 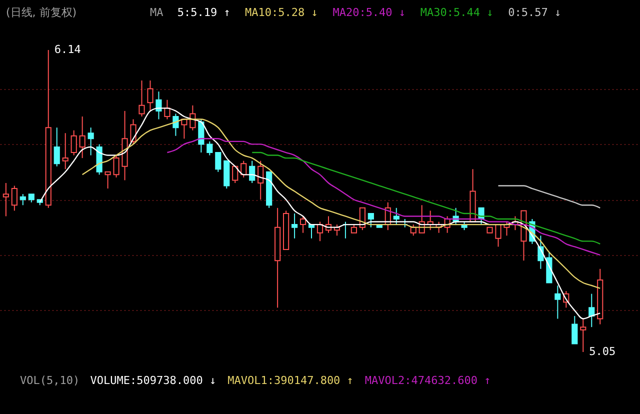 I want to click on text: VOL(5,10), so click(x=50, y=380).